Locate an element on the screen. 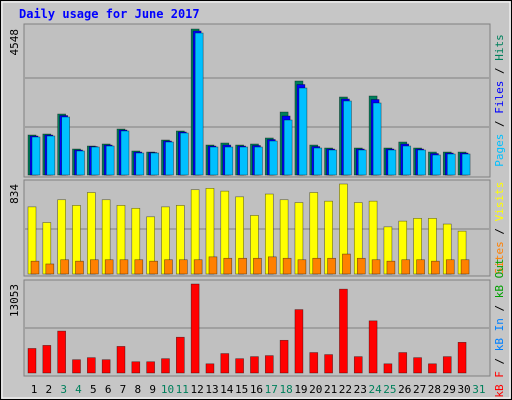  x-tick-label: 20 is located at coordinates (315, 389).